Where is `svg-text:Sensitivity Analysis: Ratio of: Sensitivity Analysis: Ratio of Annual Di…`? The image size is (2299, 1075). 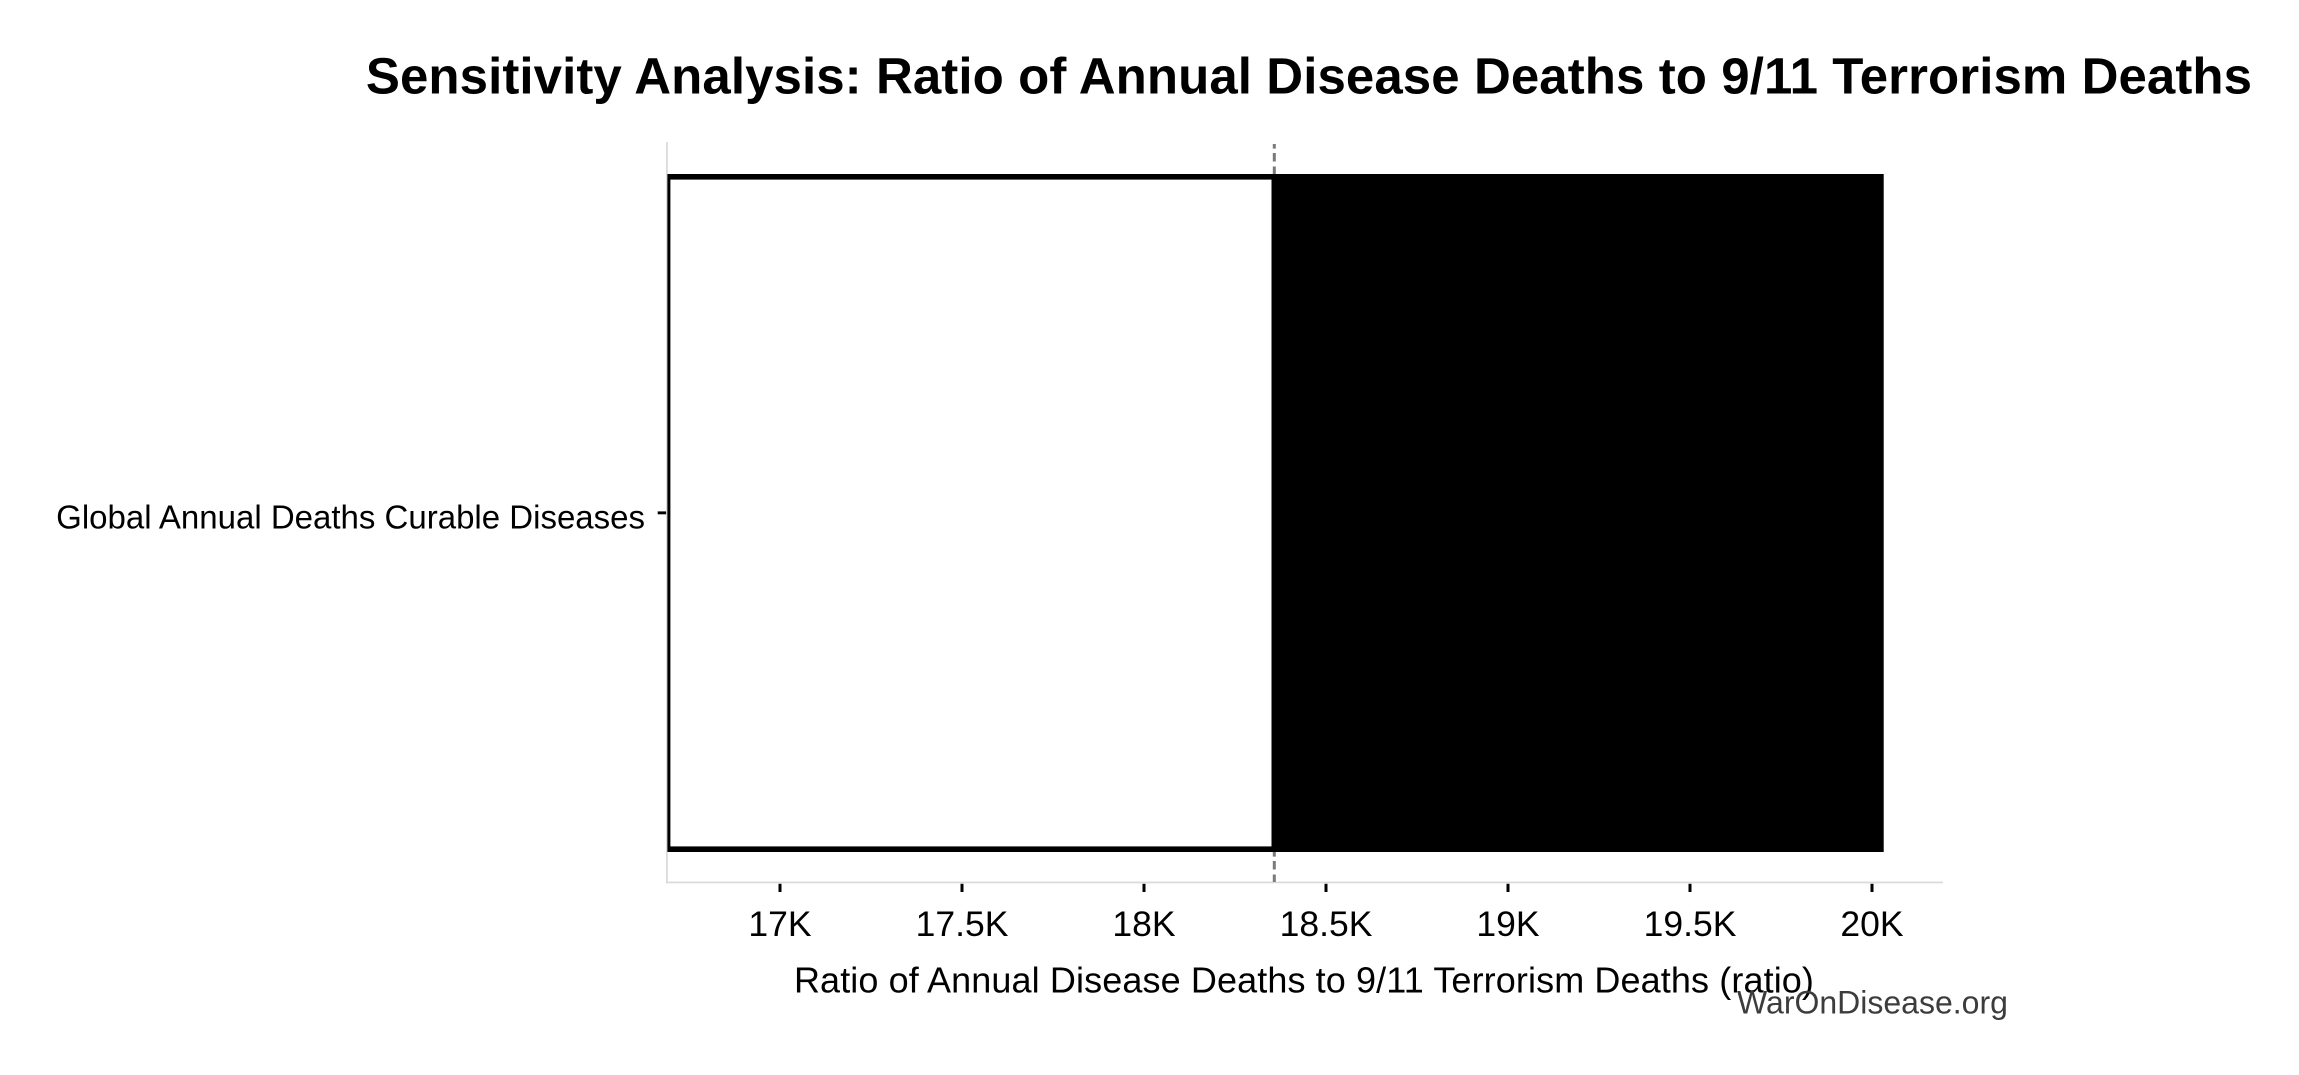 svg-text:Sensitivity Analysis: Ratio of: Sensitivity Analysis: Ratio of Annual Di… is located at coordinates (1309, 76).